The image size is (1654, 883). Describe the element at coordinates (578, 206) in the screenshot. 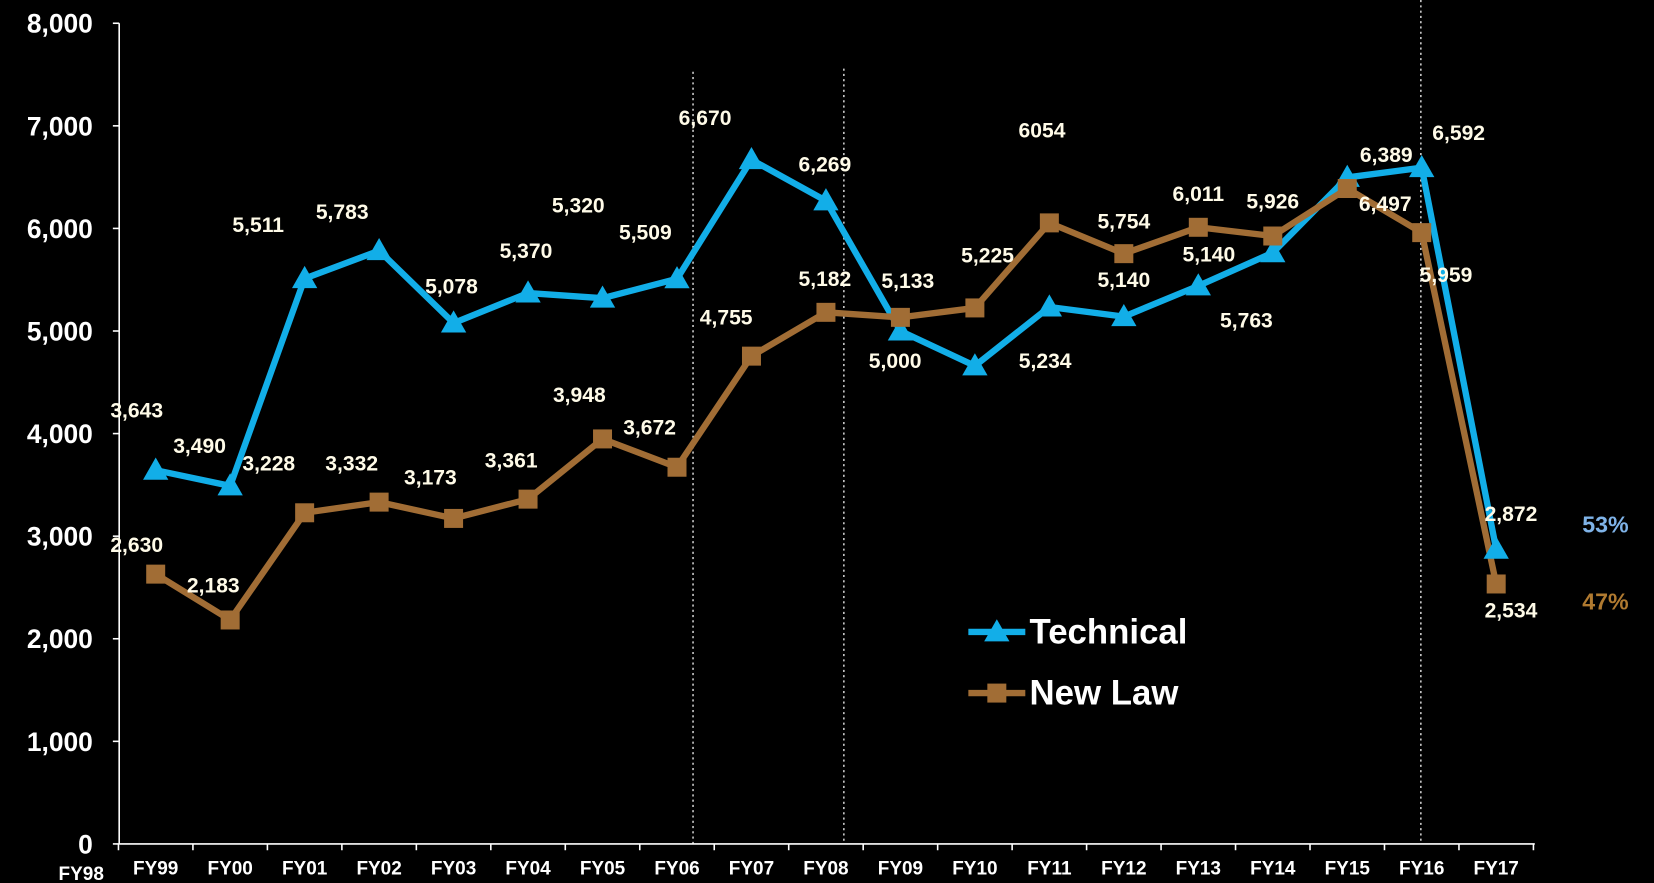

I see `data-label: 5,320` at that location.